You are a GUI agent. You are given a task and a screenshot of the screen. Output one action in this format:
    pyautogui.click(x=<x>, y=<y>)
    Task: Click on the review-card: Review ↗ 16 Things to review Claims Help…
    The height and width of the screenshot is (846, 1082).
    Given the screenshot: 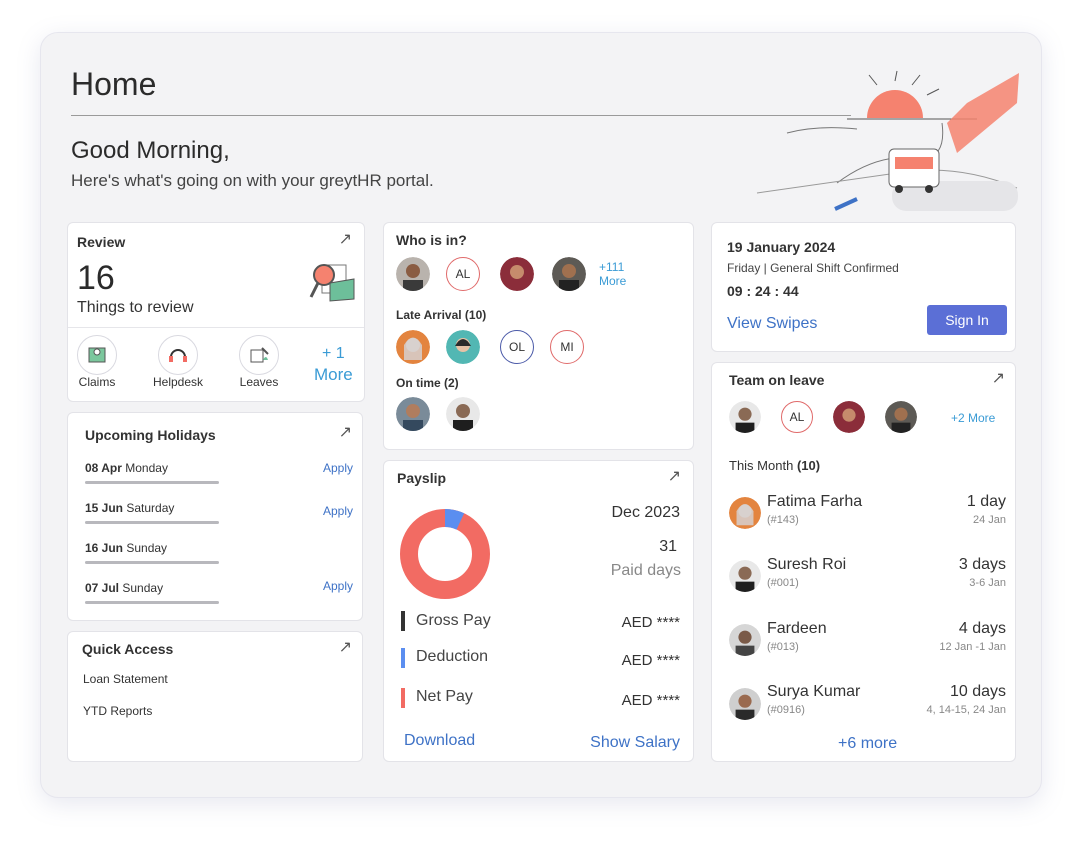 What is the action you would take?
    pyautogui.click(x=216, y=312)
    